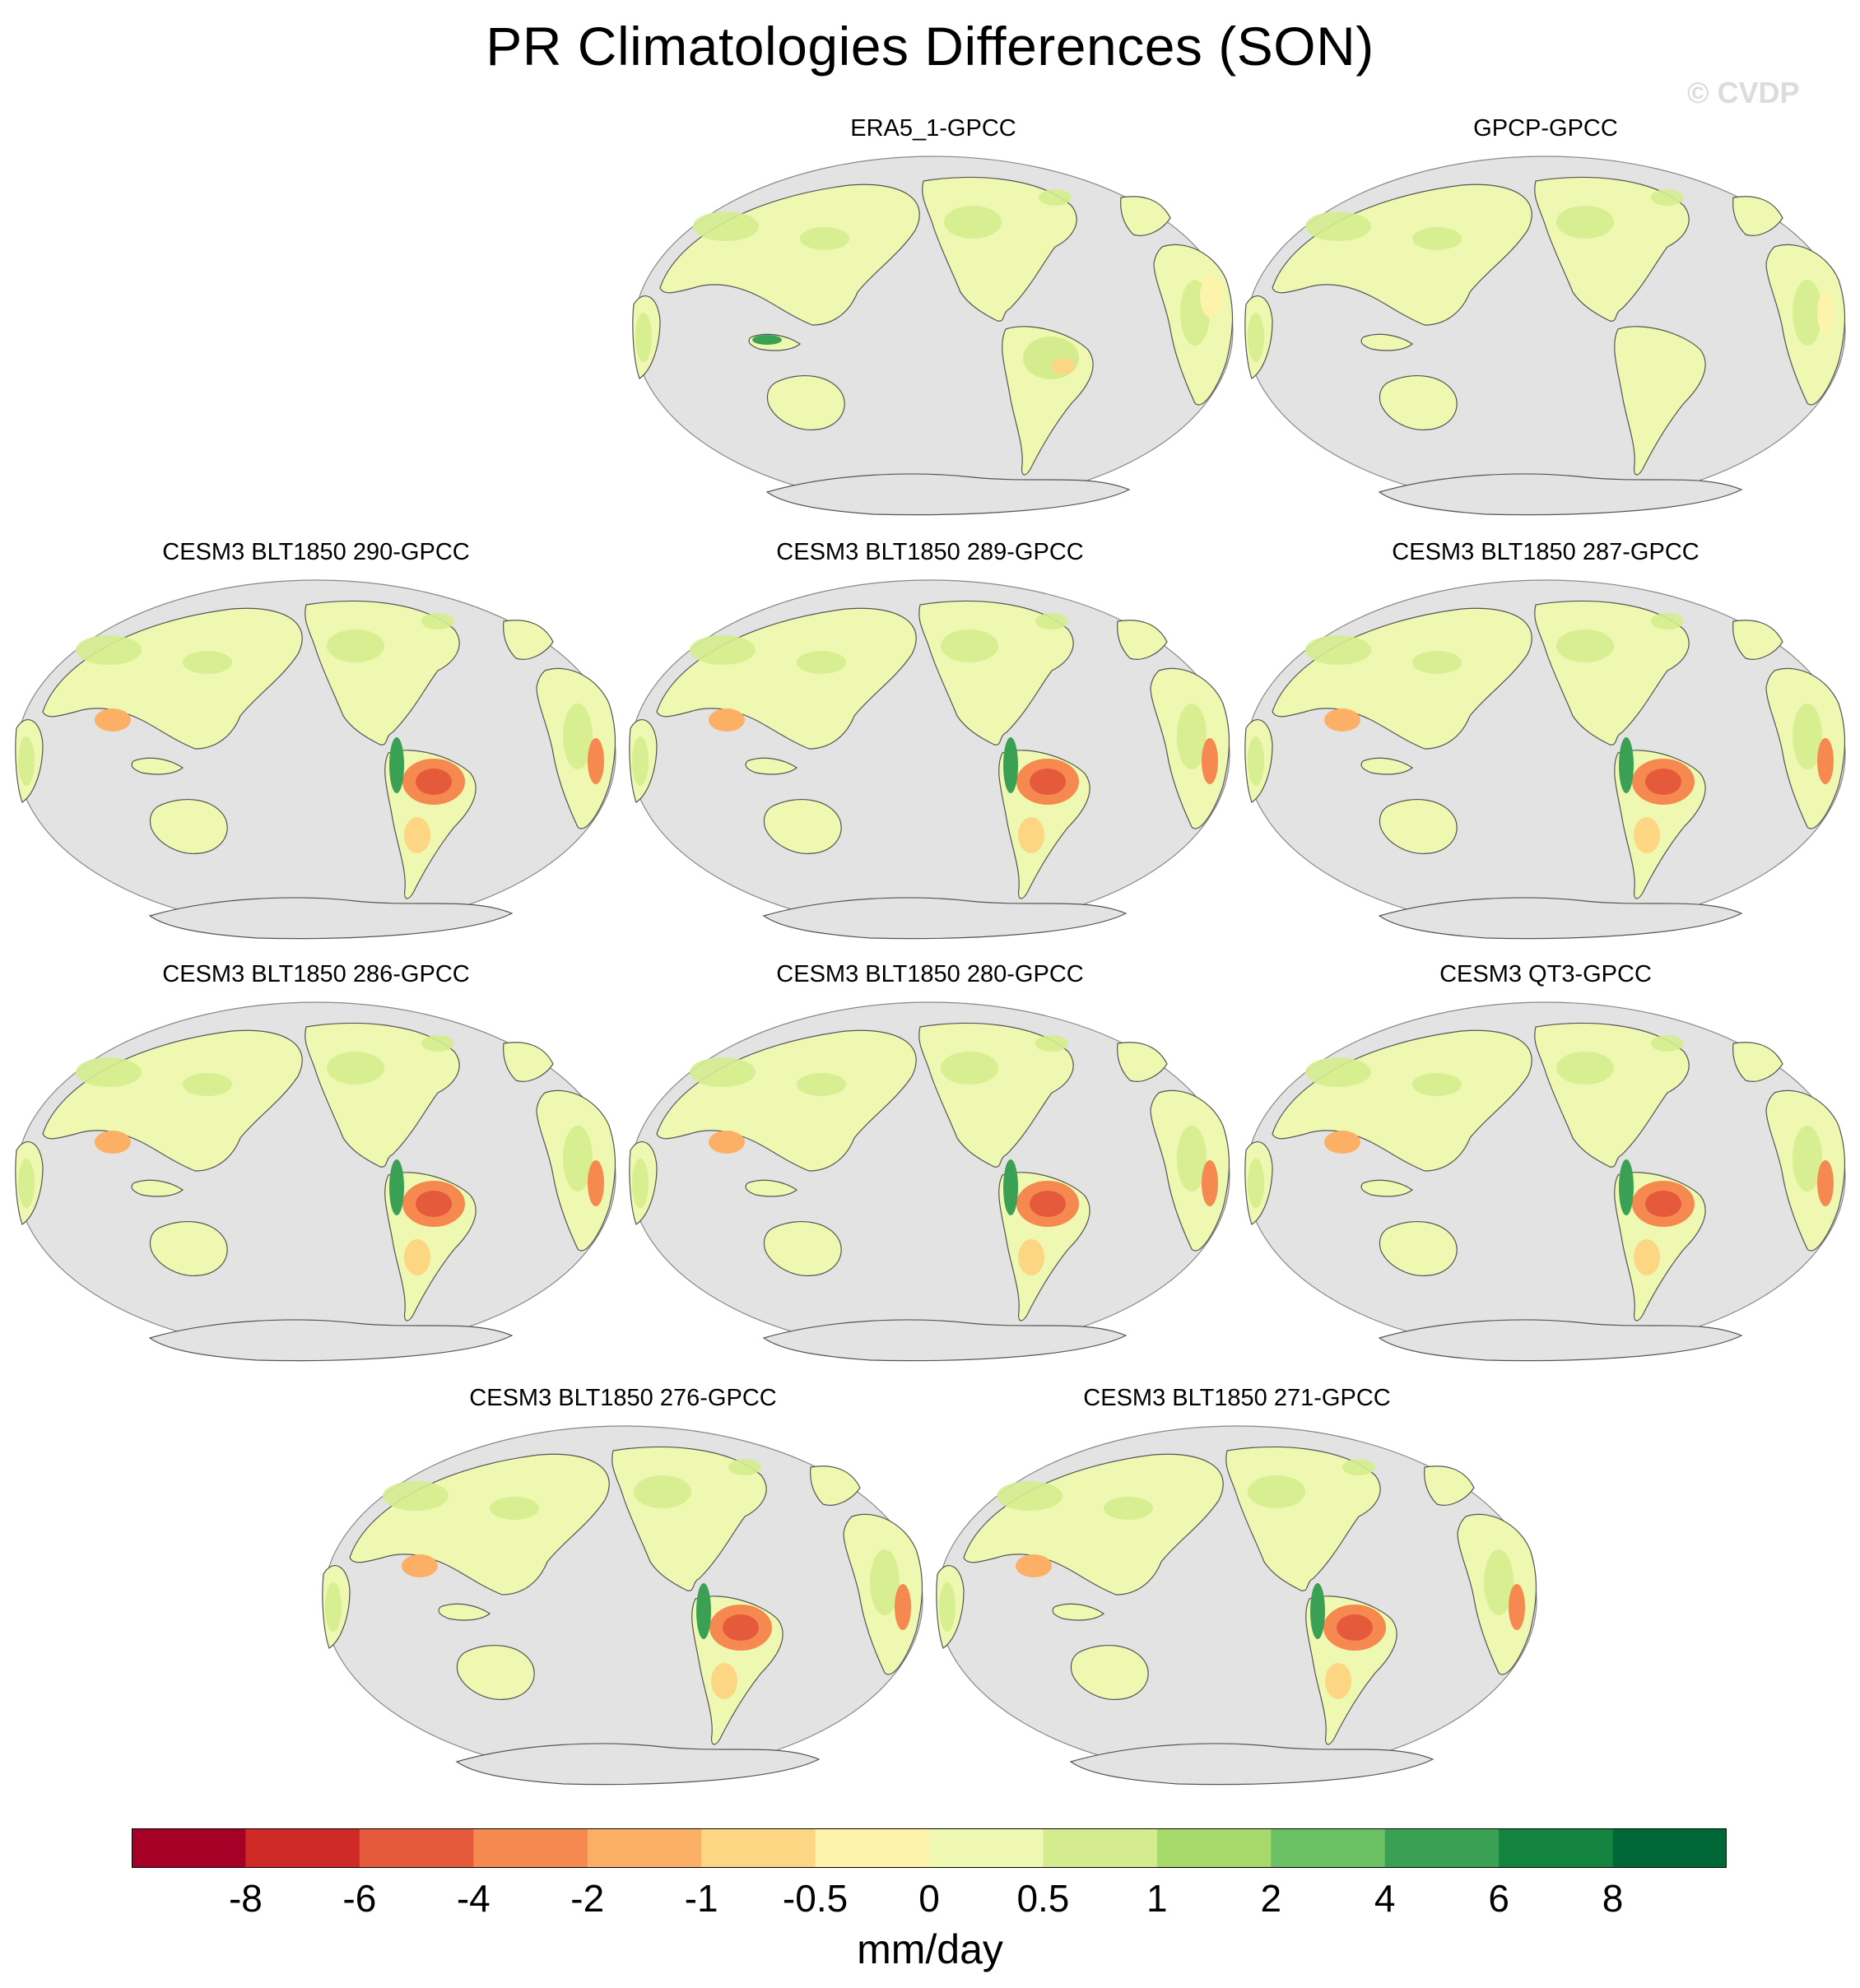  I want to click on map-panel-era5: ERA5_1-GPCC, so click(933, 315).